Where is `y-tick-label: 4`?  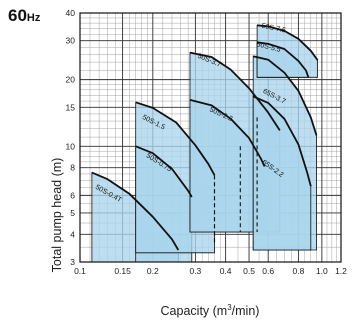
y-tick-label: 4 is located at coordinates (72, 234).